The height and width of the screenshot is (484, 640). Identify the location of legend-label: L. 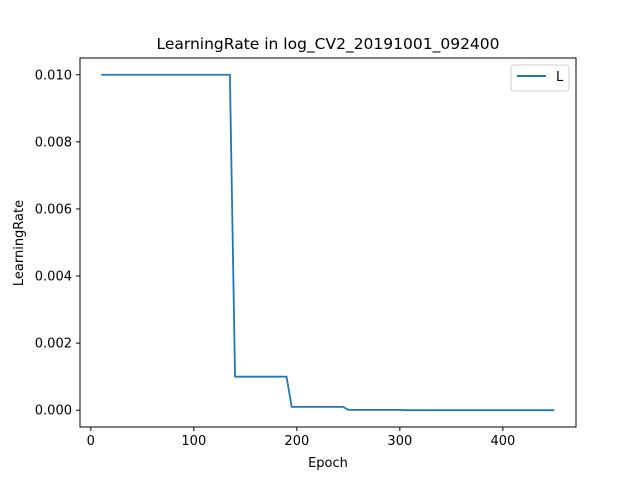
(560, 77).